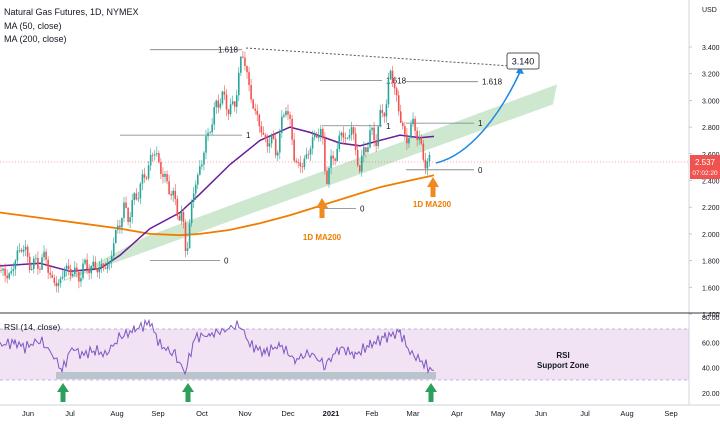  I want to click on time-tick-label: 2021, so click(331, 413).